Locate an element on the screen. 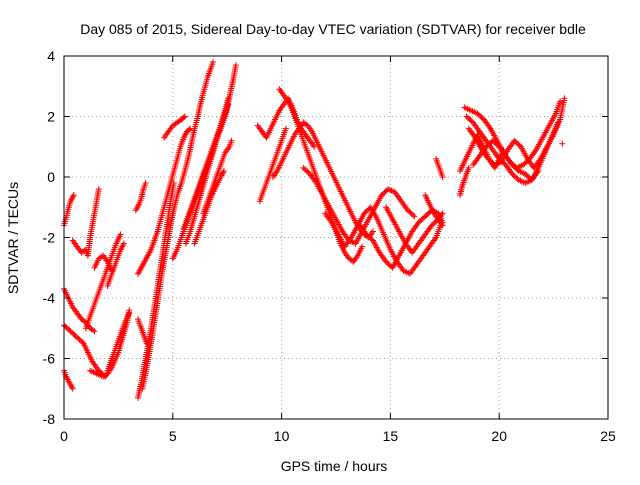 This screenshot has width=640, height=485. x-axis-label: GPS time / hours is located at coordinates (334, 466).